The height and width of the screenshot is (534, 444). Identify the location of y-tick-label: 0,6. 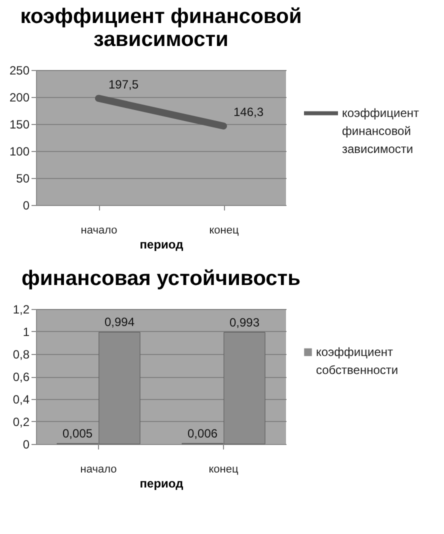
(21, 377).